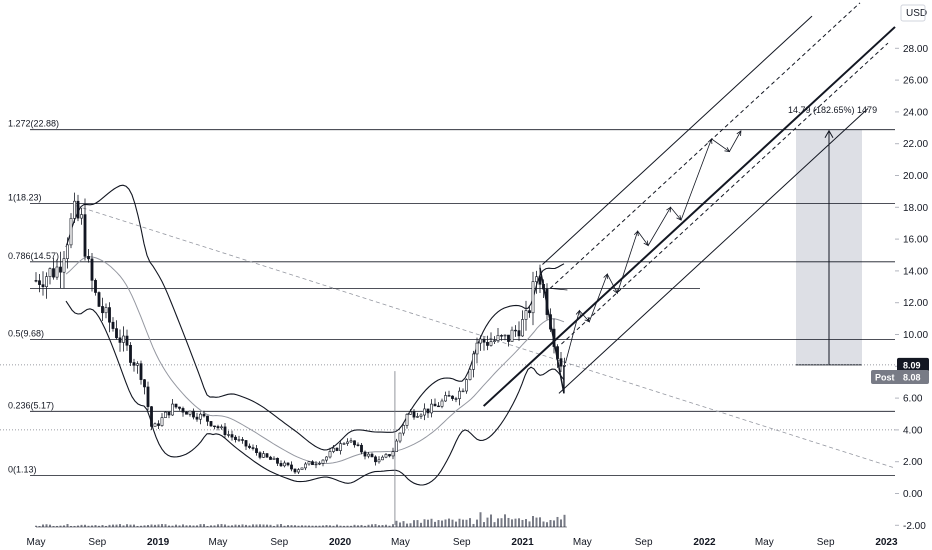 This screenshot has width=932, height=550. I want to click on y-tick-label: 20.00, so click(915, 176).